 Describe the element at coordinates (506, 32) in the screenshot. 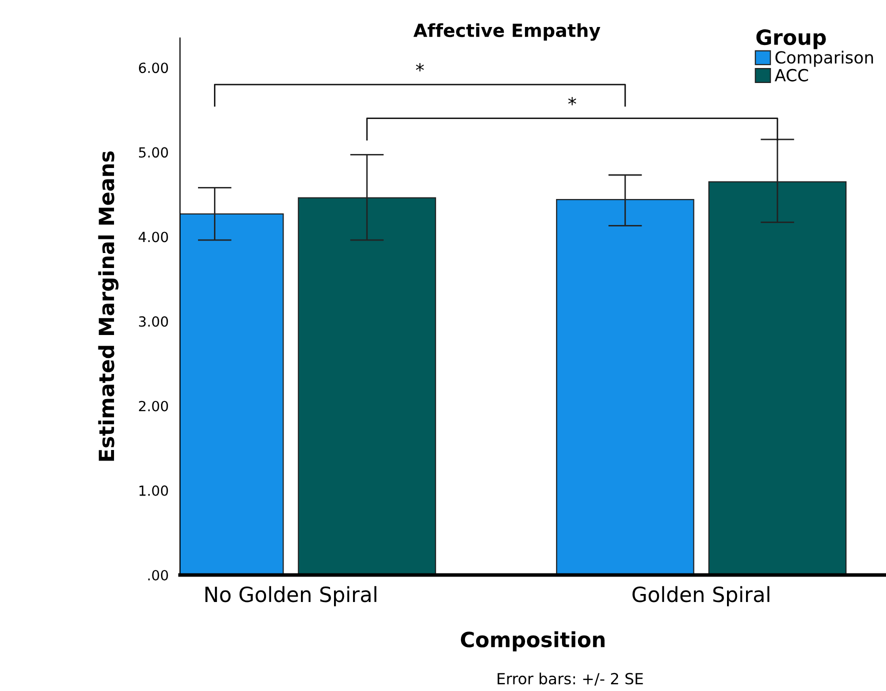

I see `chart-title: Affective Empathy` at that location.